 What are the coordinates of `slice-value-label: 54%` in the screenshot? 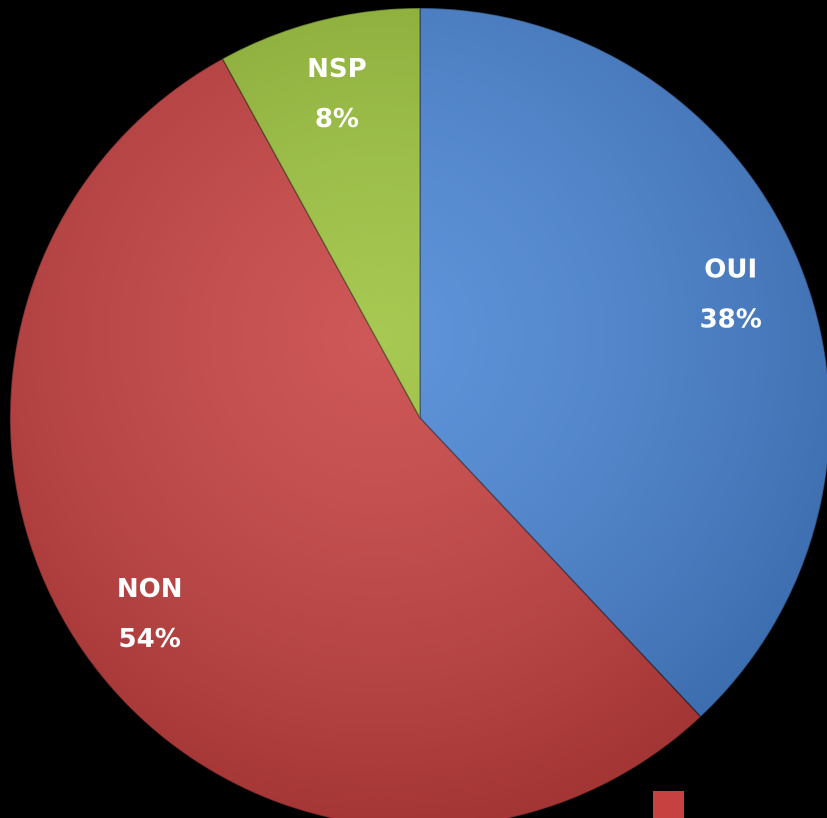 It's located at (150, 639).